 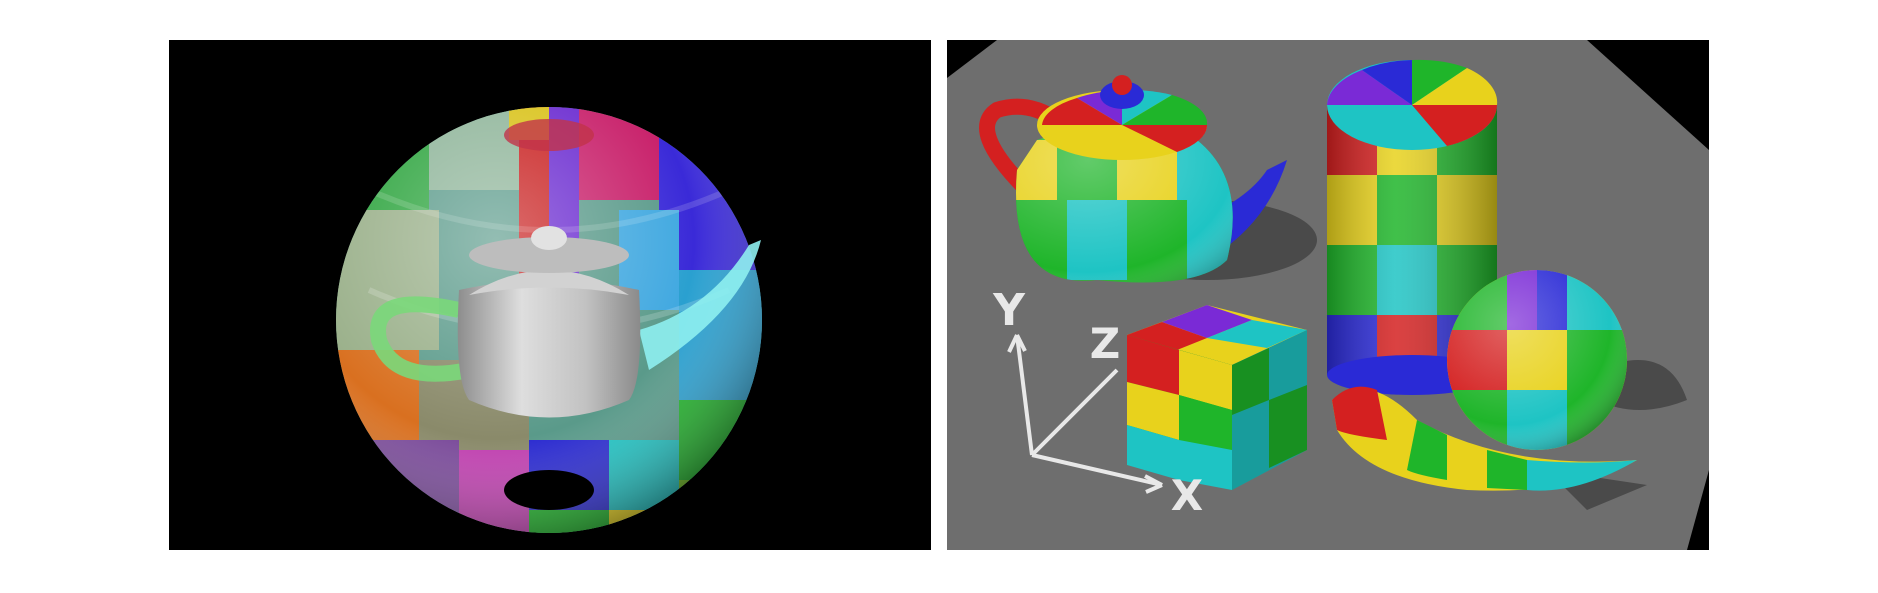 I want to click on teapot-inside-sphere, so click(x=565, y=322).